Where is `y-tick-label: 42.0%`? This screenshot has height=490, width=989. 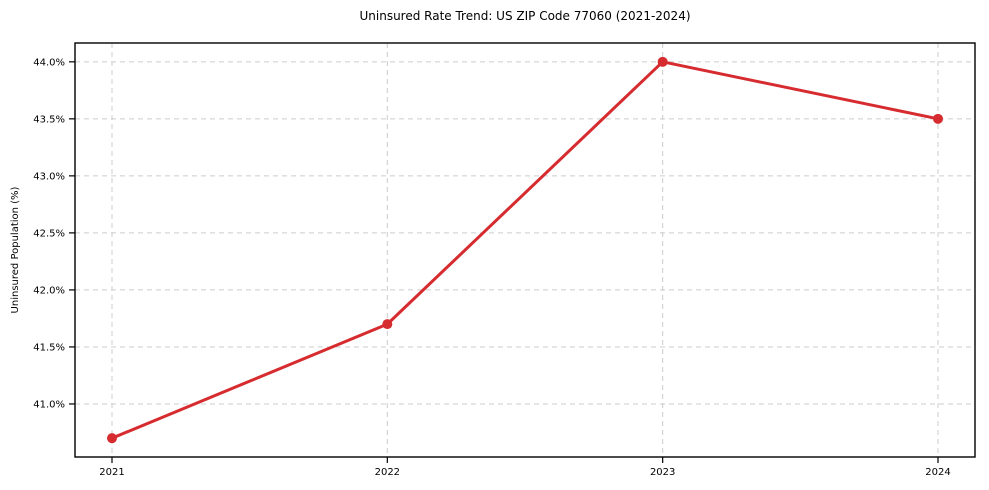
y-tick-label: 42.0% is located at coordinates (49, 290).